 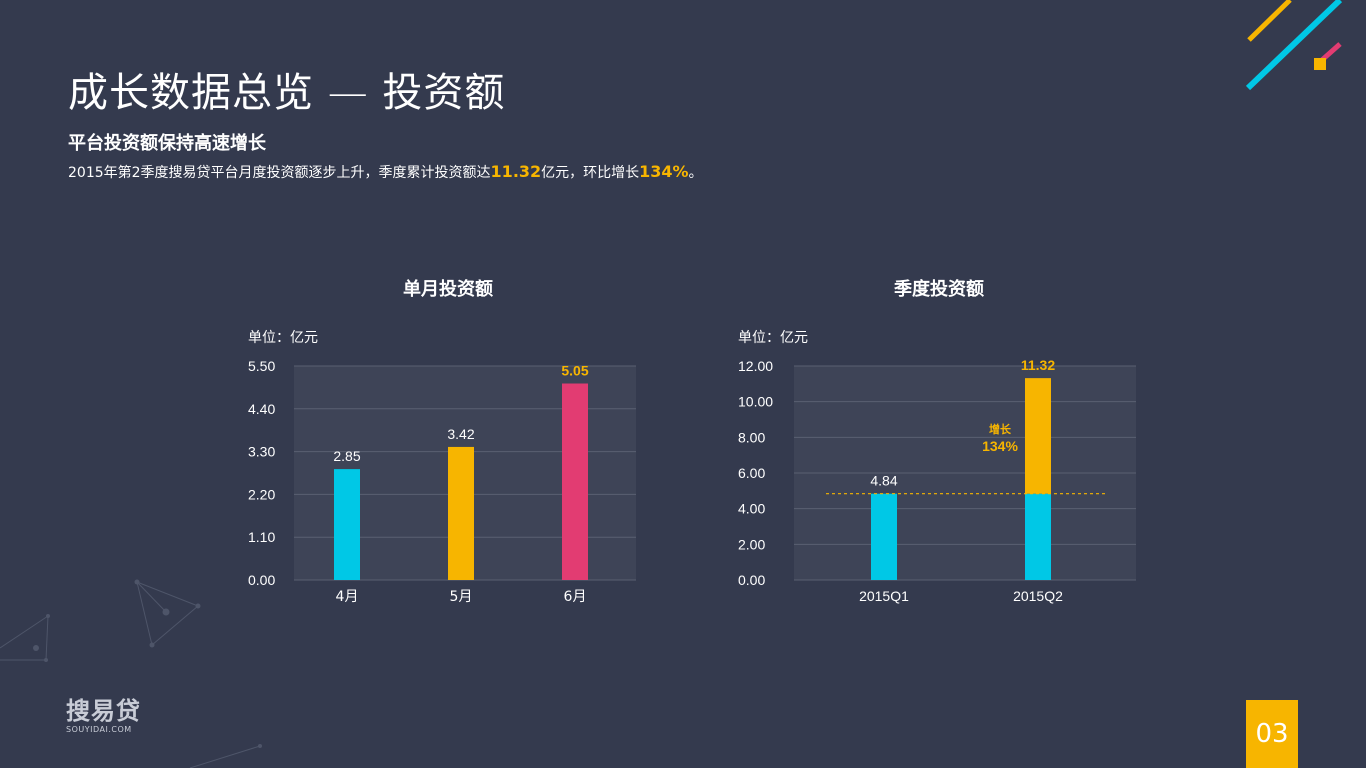 What do you see at coordinates (773, 338) in the screenshot?
I see `quarterly-chart-unit: 单位：亿元` at bounding box center [773, 338].